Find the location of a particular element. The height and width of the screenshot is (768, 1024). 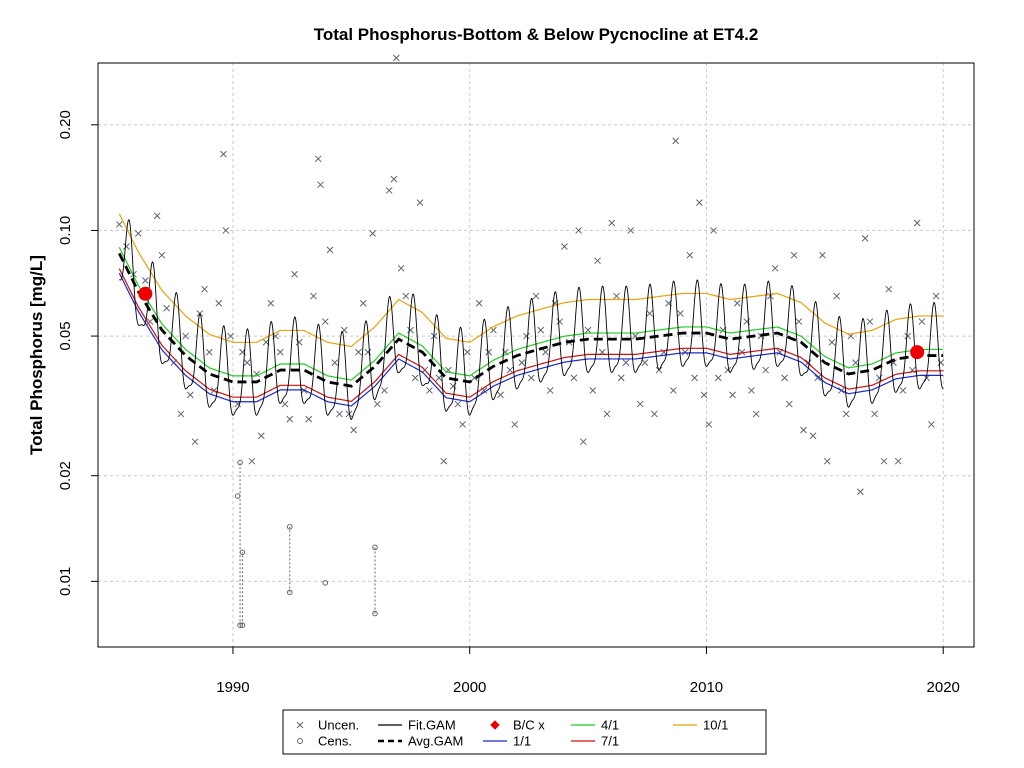

y-tick-label: 0.20 is located at coordinates (65, 124).